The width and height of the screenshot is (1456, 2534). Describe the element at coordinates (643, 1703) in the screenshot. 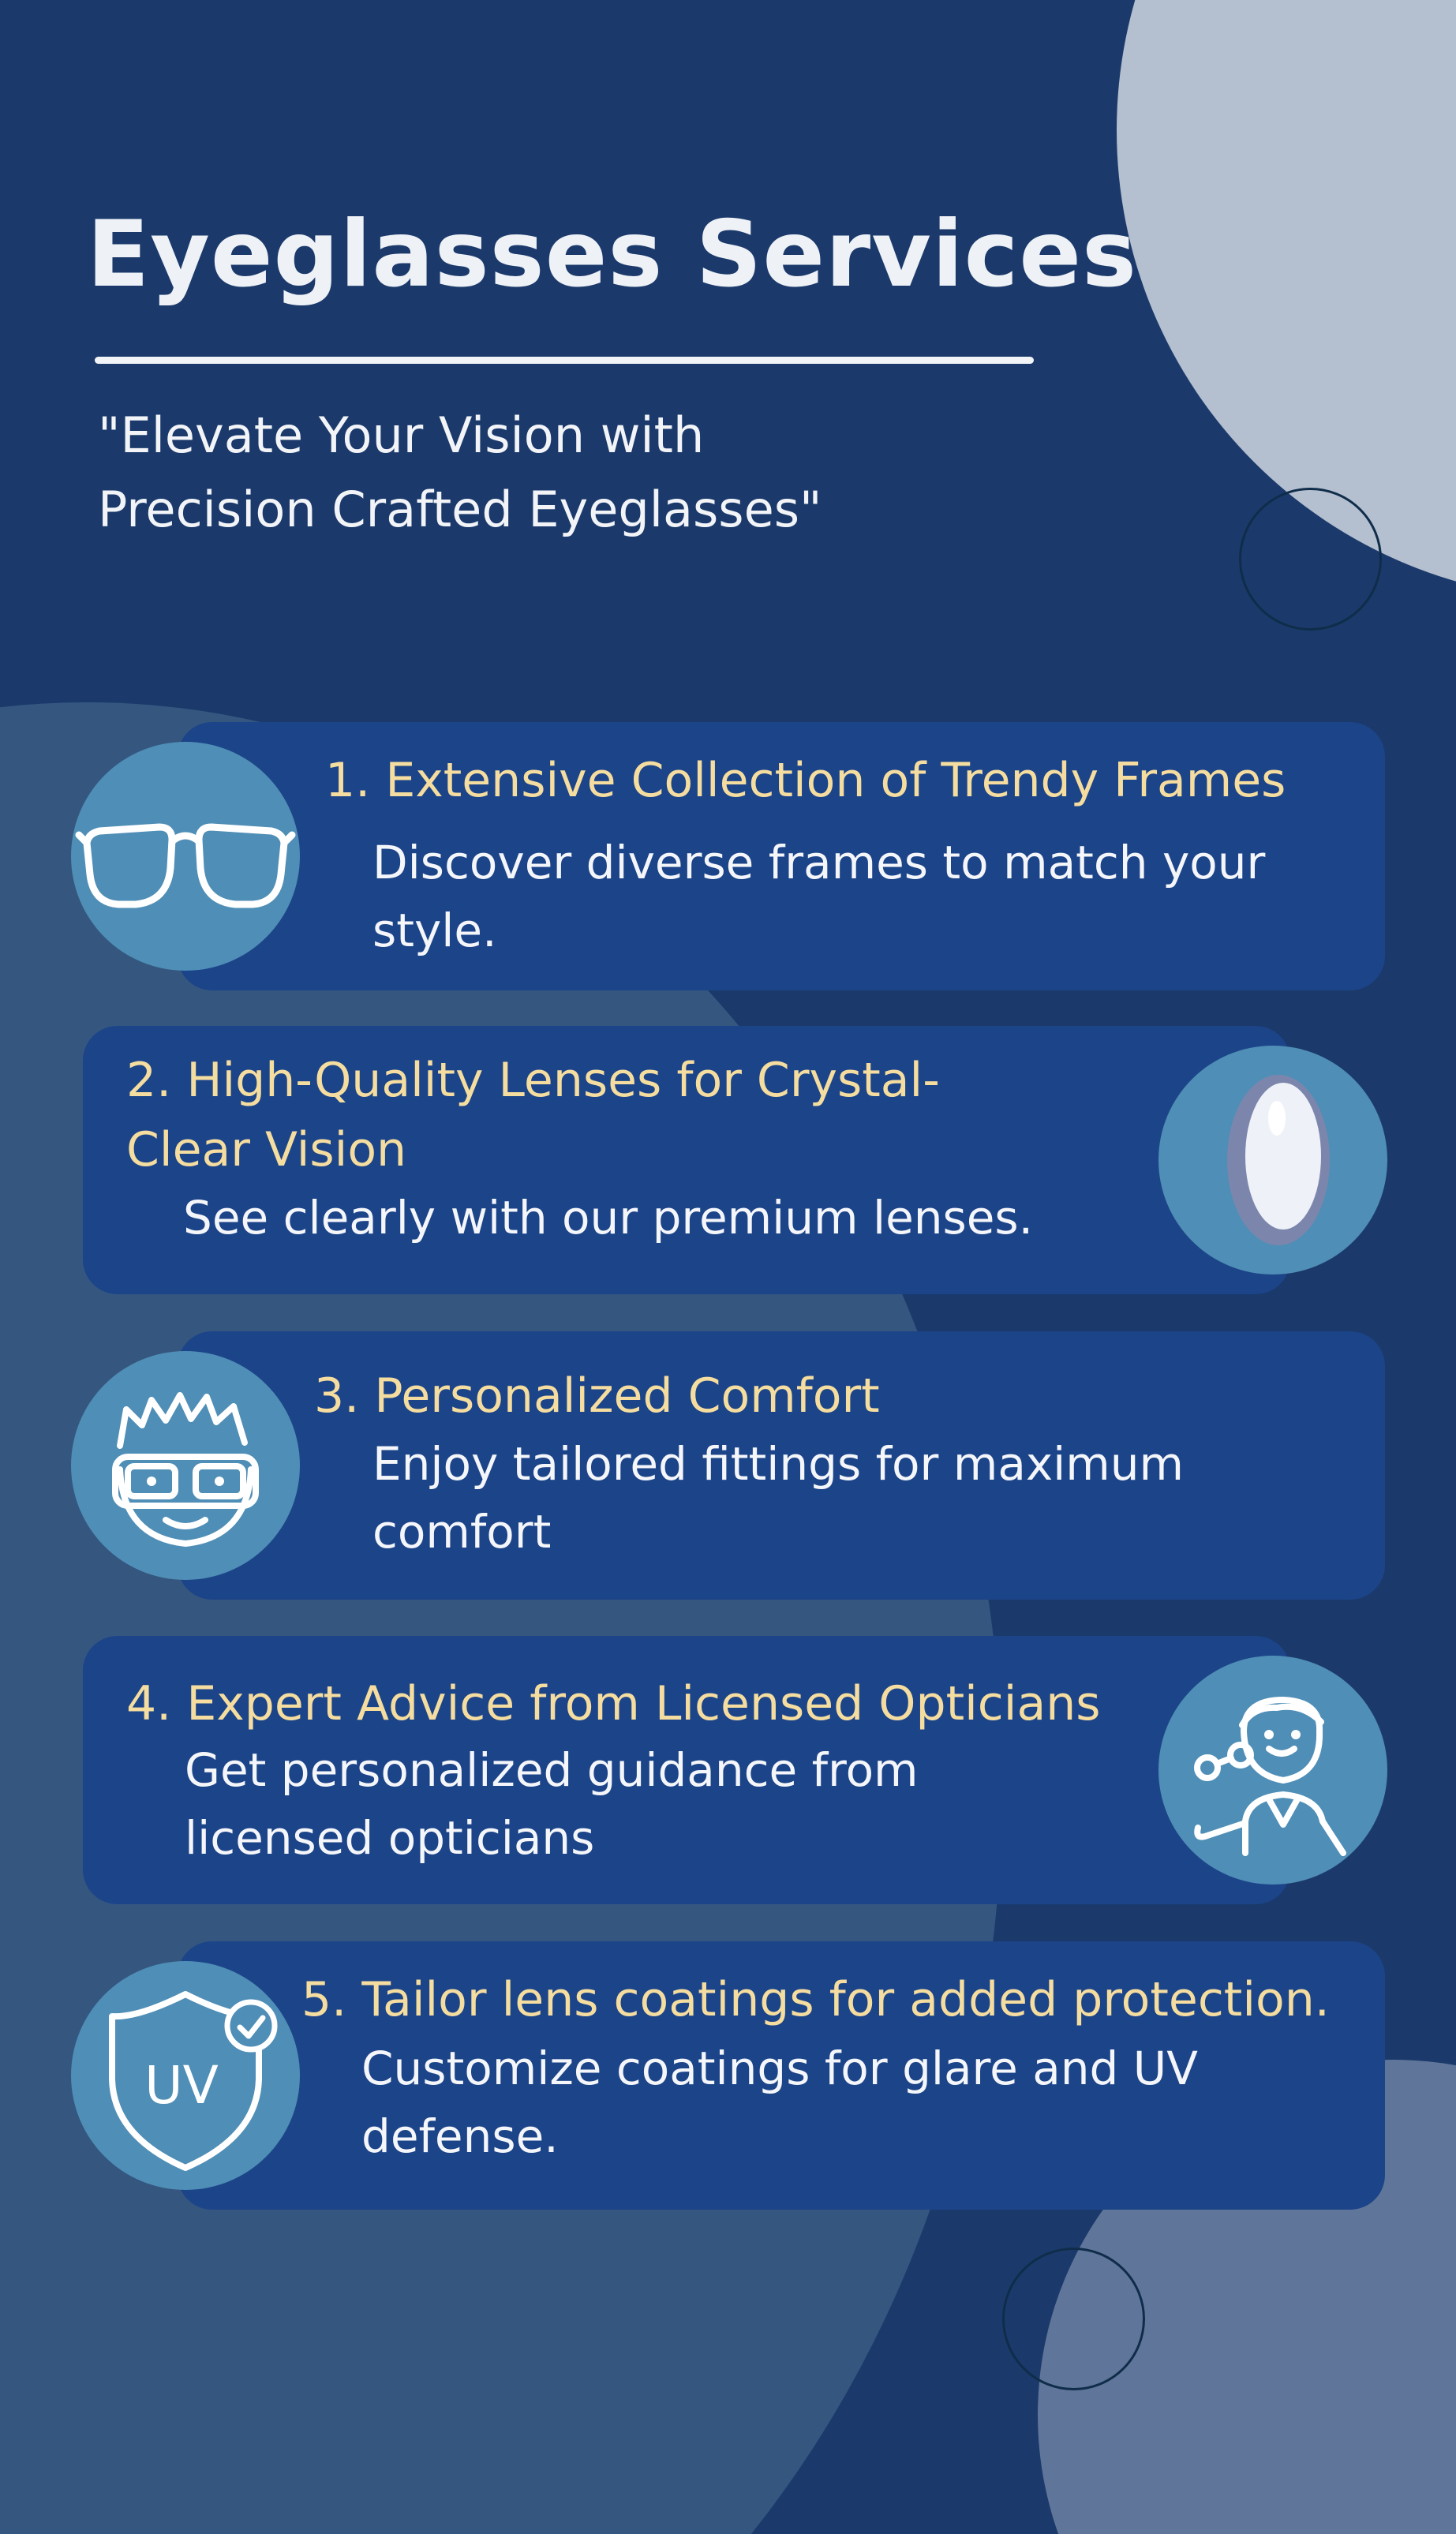

I see `service-title: Expert Advice from Licensed Opticians` at that location.